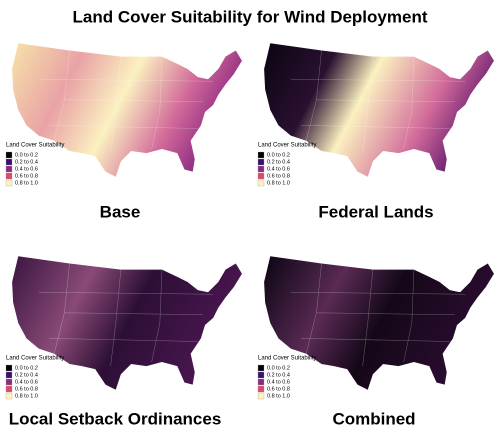 This screenshot has height=442, width=500. Describe the element at coordinates (115, 418) in the screenshot. I see `panel-caption: Local Setback Ordinances` at that location.